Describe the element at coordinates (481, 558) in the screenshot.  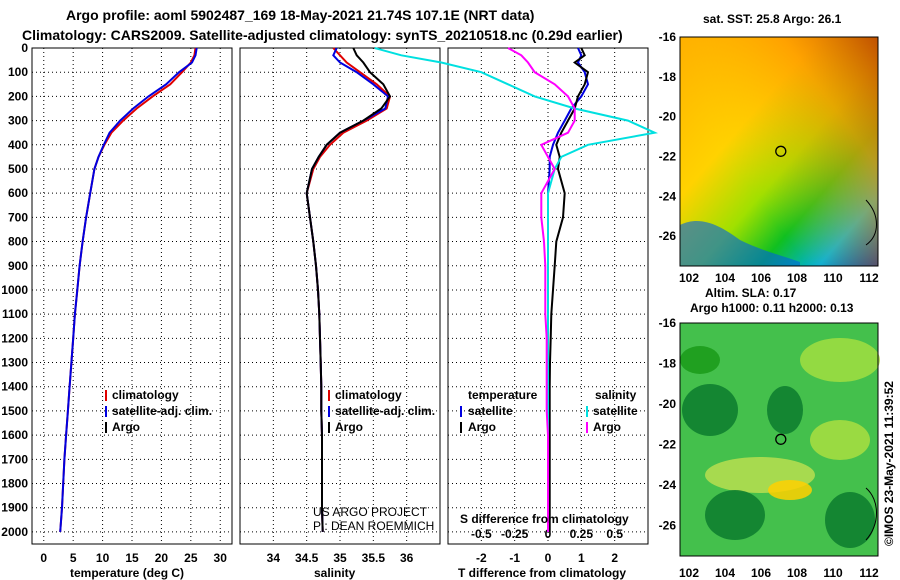
I see `x-tick-label: -2` at that location.